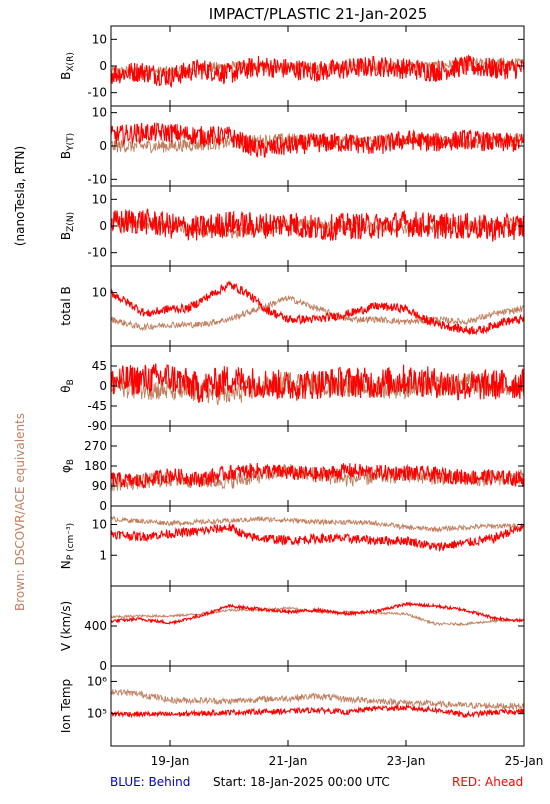 This screenshot has height=804, width=550. I want to click on series-by-ahead, so click(317, 140).